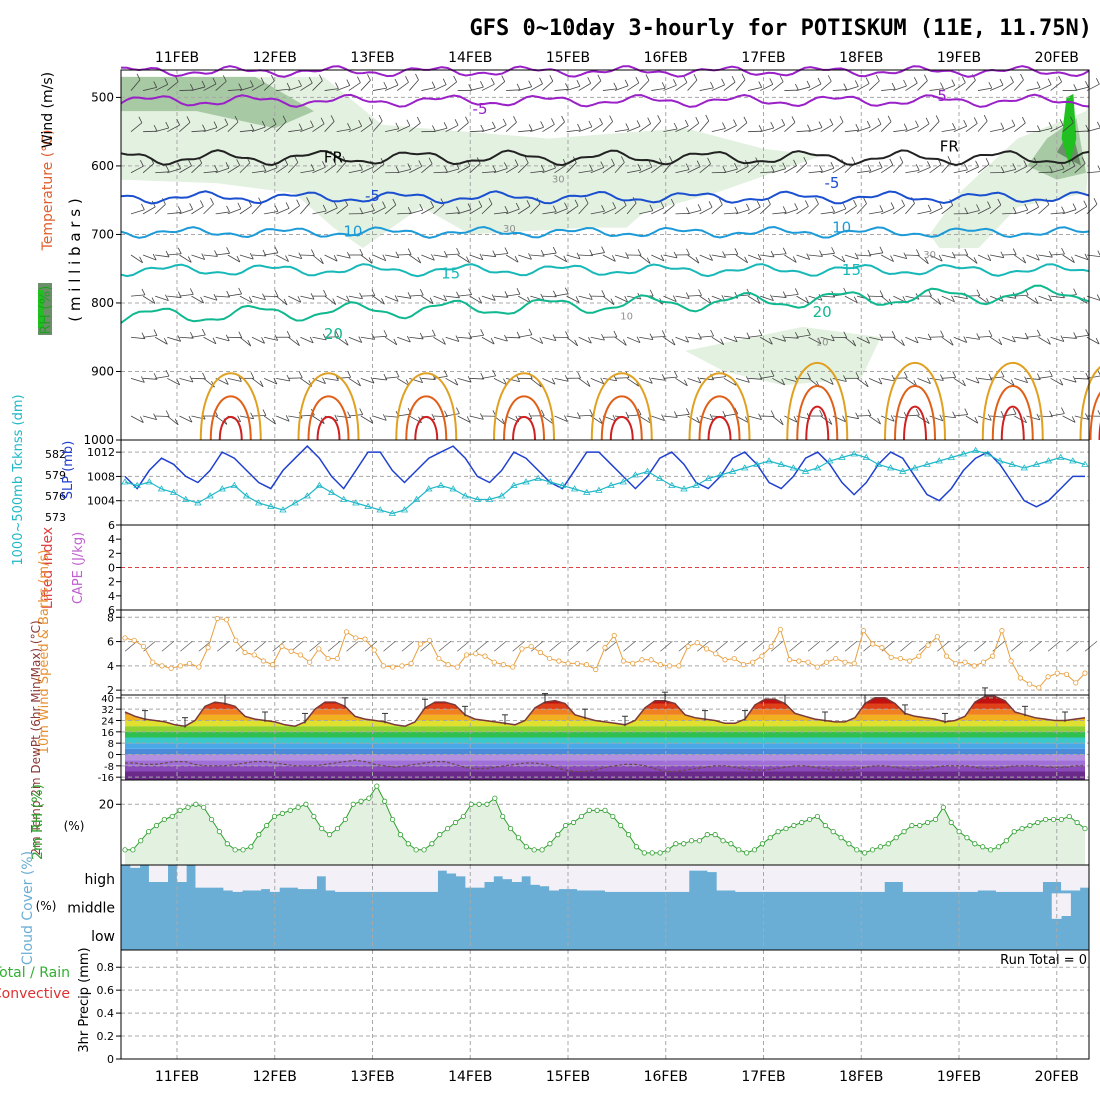 This screenshot has width=1100, height=1100. I want to click on contour-label: -5, so click(831, 183).